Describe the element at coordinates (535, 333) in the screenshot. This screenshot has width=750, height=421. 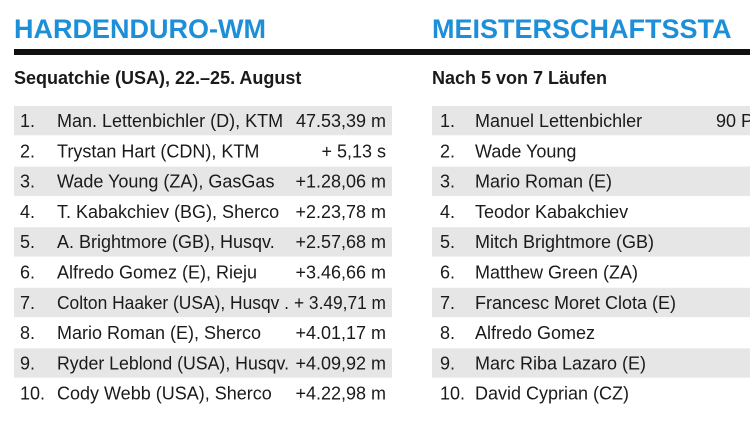
I see `rider: Alfredo Gomez` at that location.